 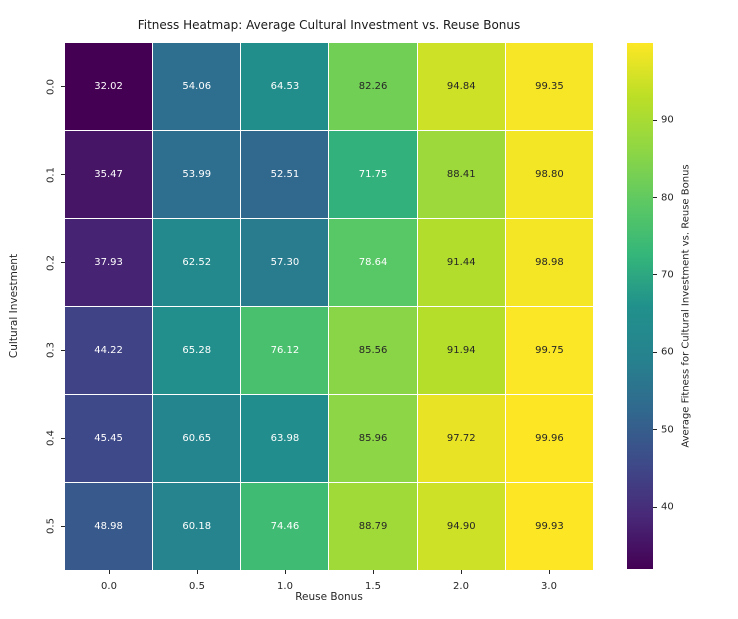 I want to click on heatmap-cell: 45.45, so click(x=109, y=438).